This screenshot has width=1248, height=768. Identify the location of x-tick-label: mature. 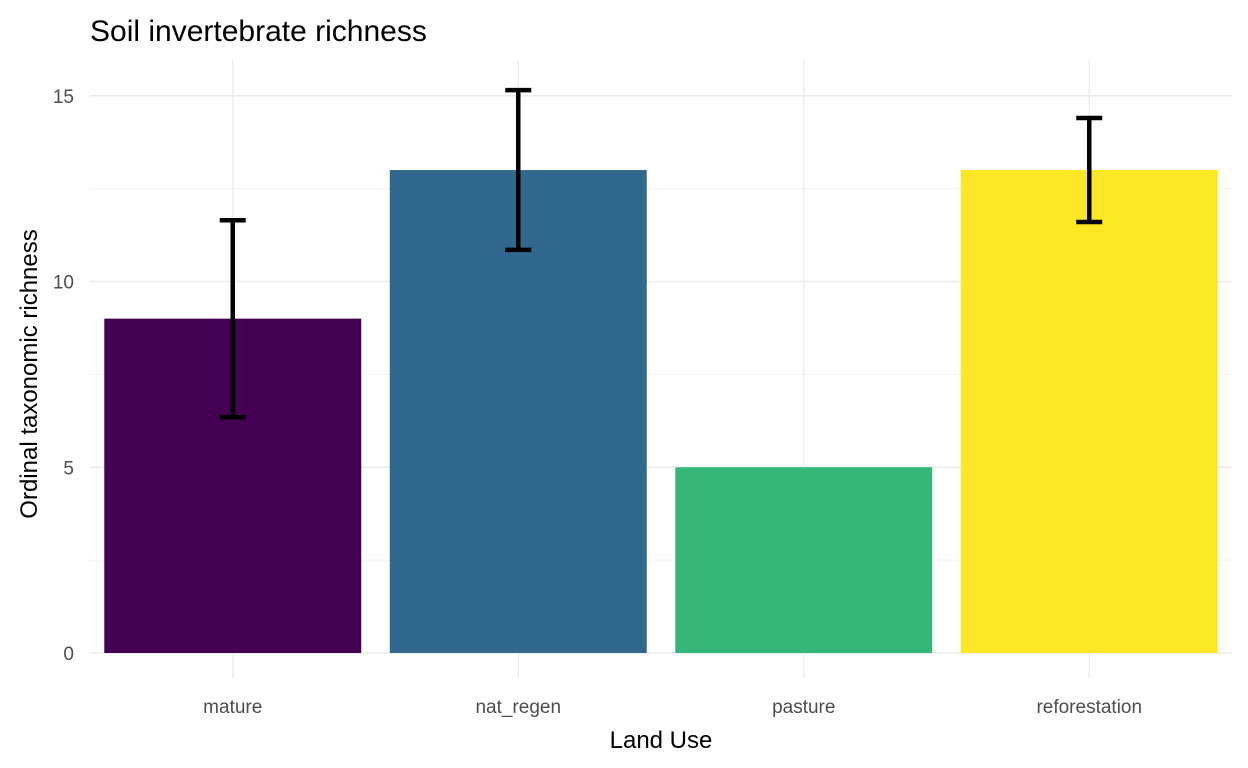
(232, 707).